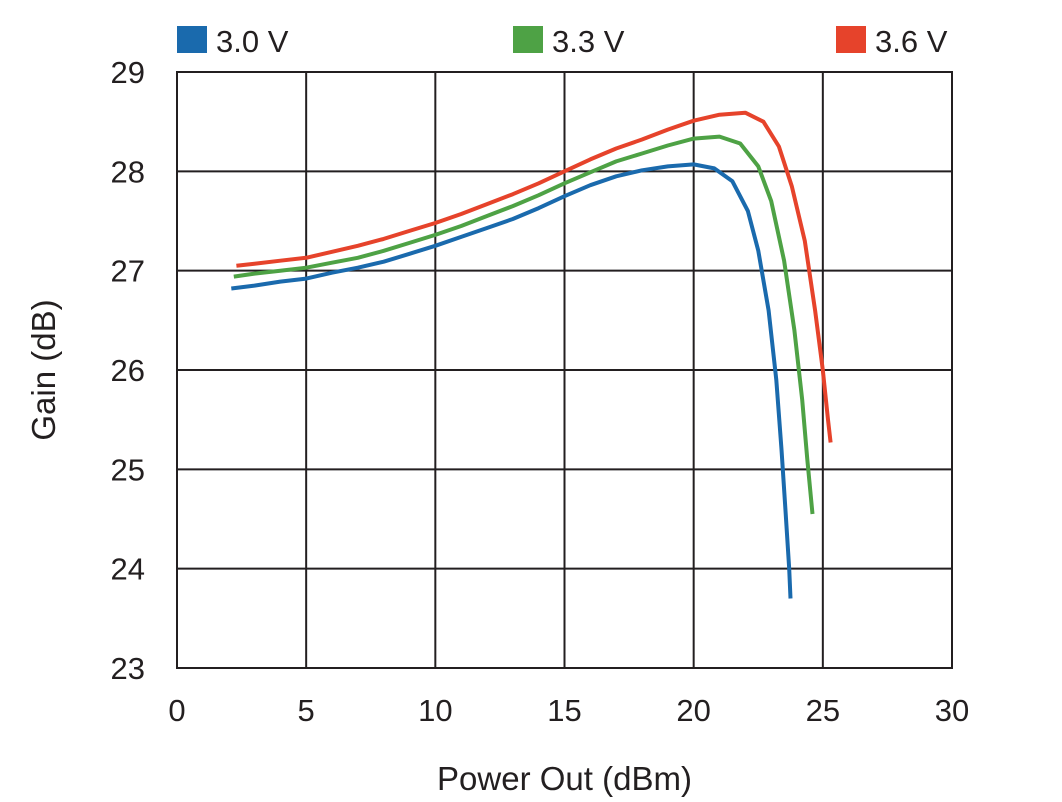  What do you see at coordinates (435, 710) in the screenshot?
I see `x-tick-label: 10` at bounding box center [435, 710].